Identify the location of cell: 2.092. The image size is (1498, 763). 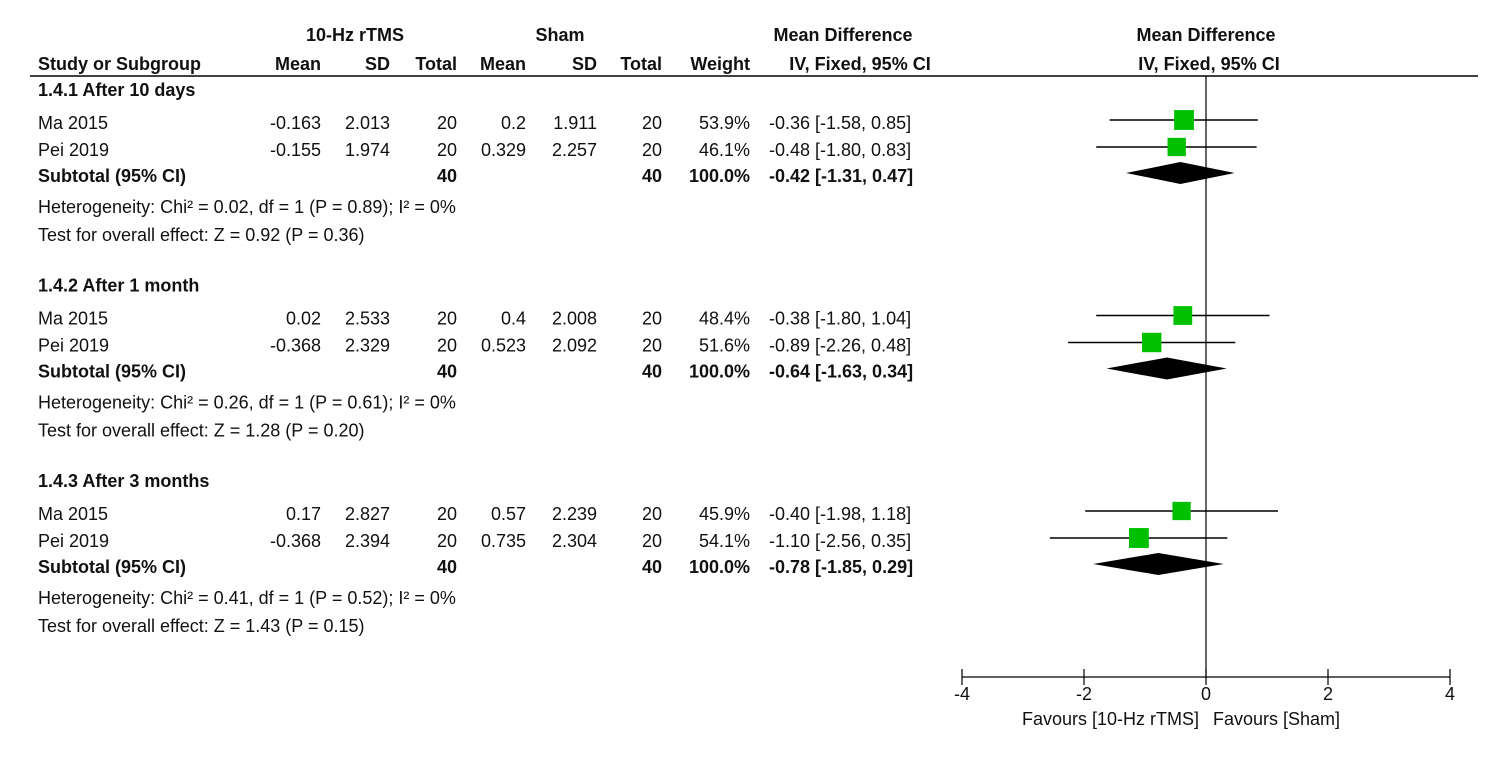
(574, 345).